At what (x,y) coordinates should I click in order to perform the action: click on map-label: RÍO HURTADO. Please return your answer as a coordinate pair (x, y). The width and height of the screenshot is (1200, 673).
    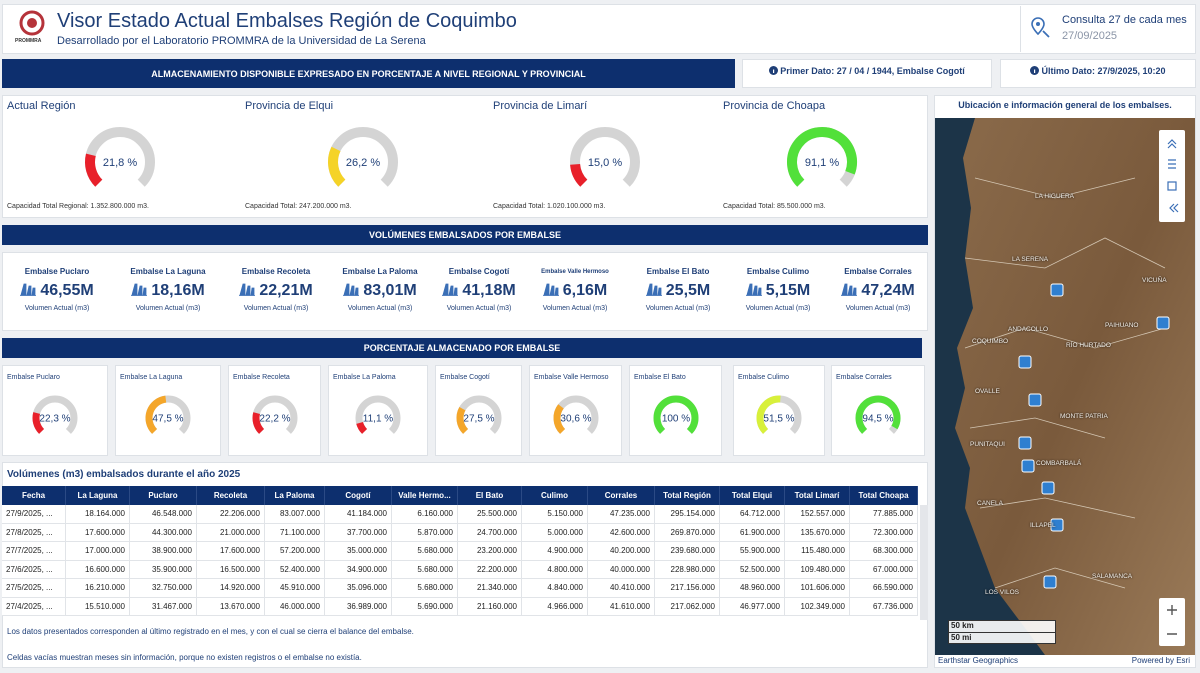
    Looking at the image, I should click on (1088, 345).